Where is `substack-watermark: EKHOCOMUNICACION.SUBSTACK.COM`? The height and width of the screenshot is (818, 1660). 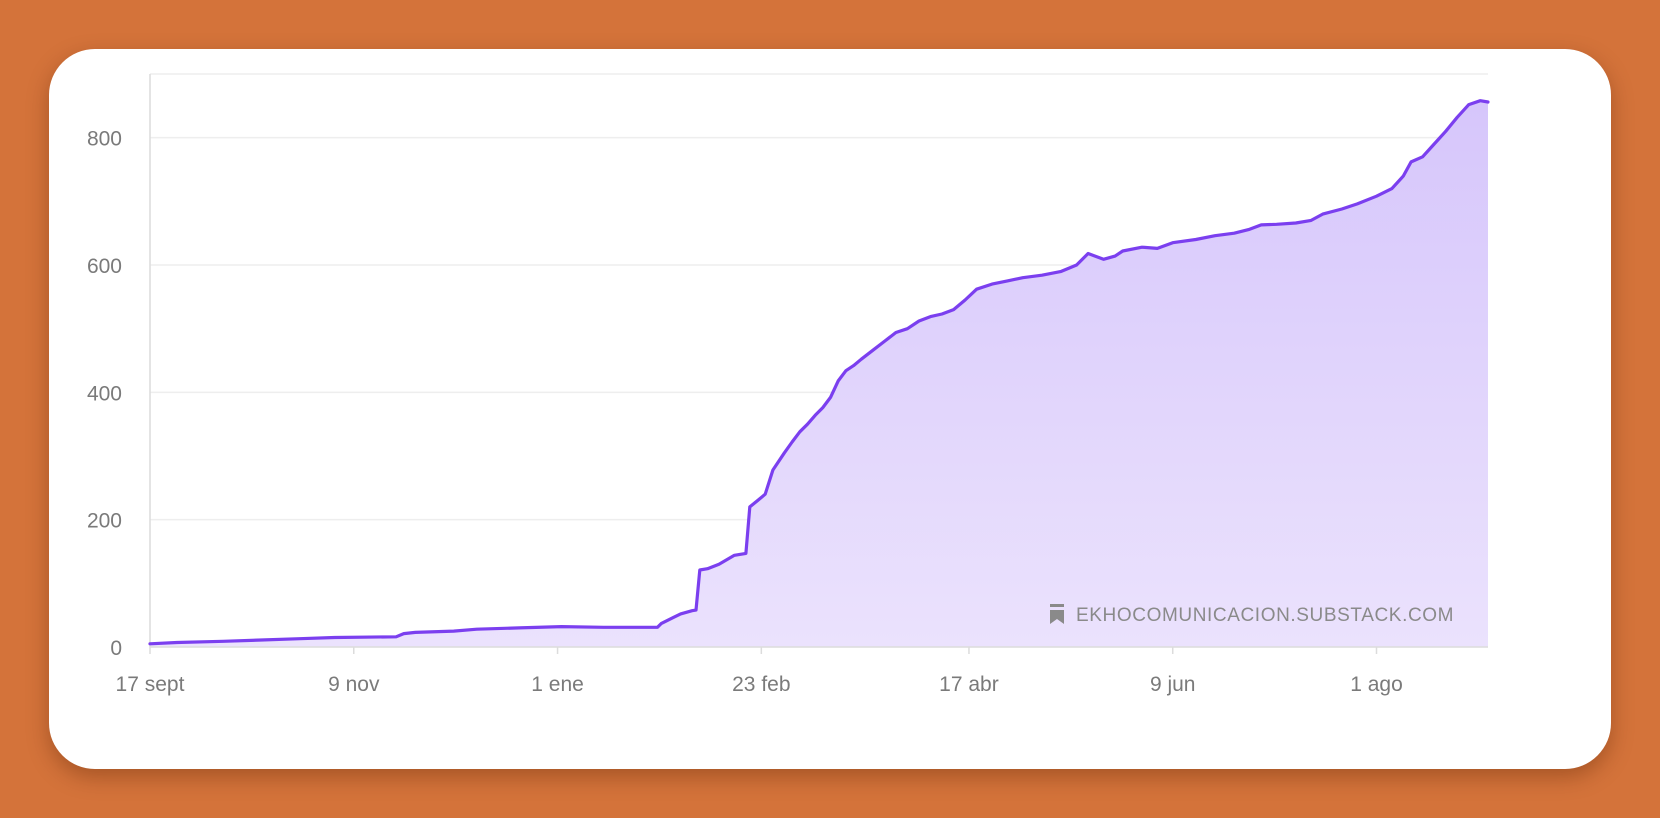
substack-watermark: EKHOCOMUNICACION.SUBSTACK.COM is located at coordinates (1252, 615).